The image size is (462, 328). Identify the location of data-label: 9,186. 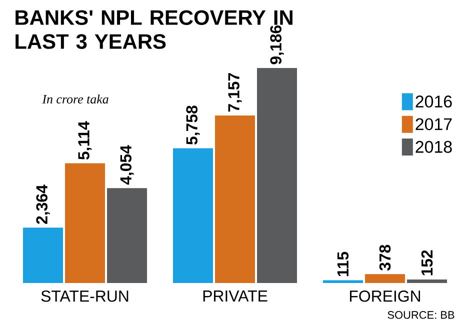
(277, 44).